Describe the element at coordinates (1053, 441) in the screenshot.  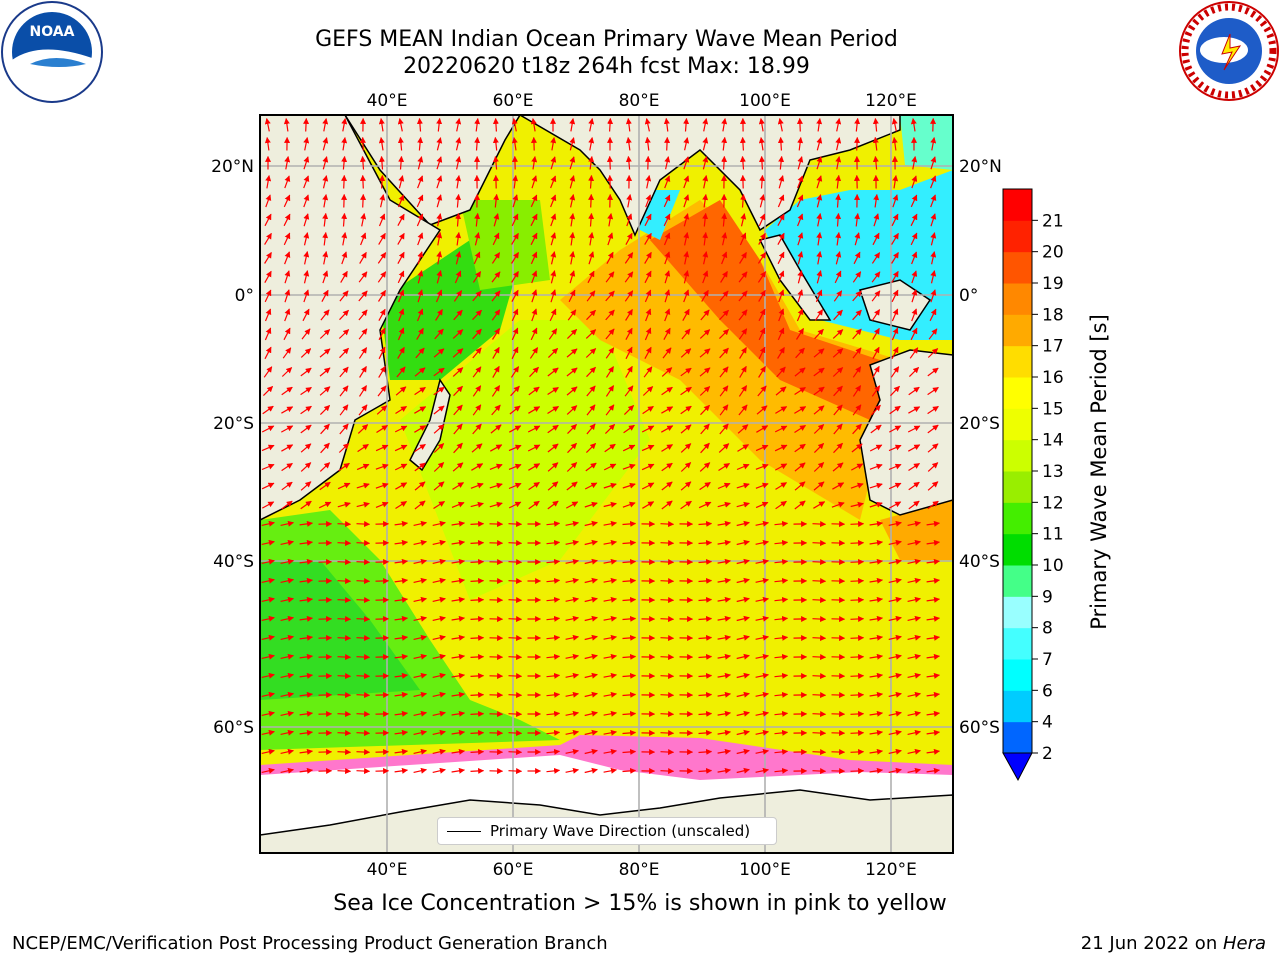
I see `colorbar-tick-label: 14` at that location.